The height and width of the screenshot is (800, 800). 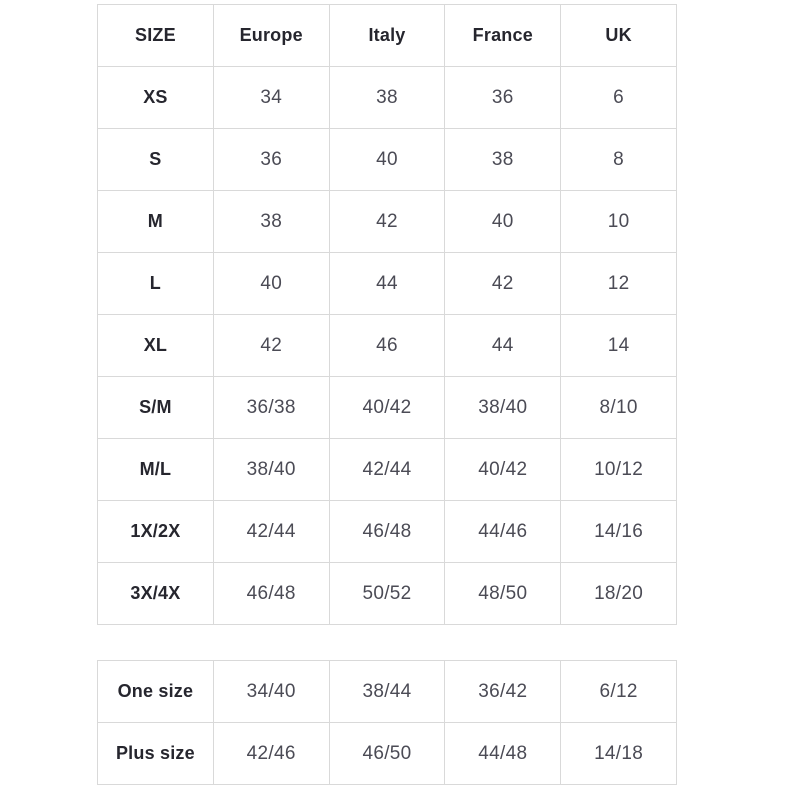 I want to click on size-value-cell: 6/12, so click(x=618, y=691).